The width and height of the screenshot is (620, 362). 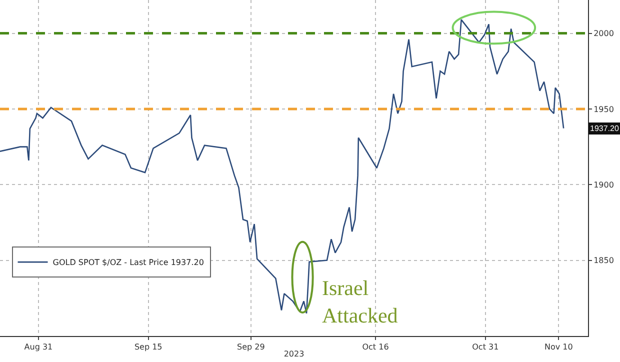 What do you see at coordinates (558, 347) in the screenshot?
I see `x-tick-label: Nov 10` at bounding box center [558, 347].